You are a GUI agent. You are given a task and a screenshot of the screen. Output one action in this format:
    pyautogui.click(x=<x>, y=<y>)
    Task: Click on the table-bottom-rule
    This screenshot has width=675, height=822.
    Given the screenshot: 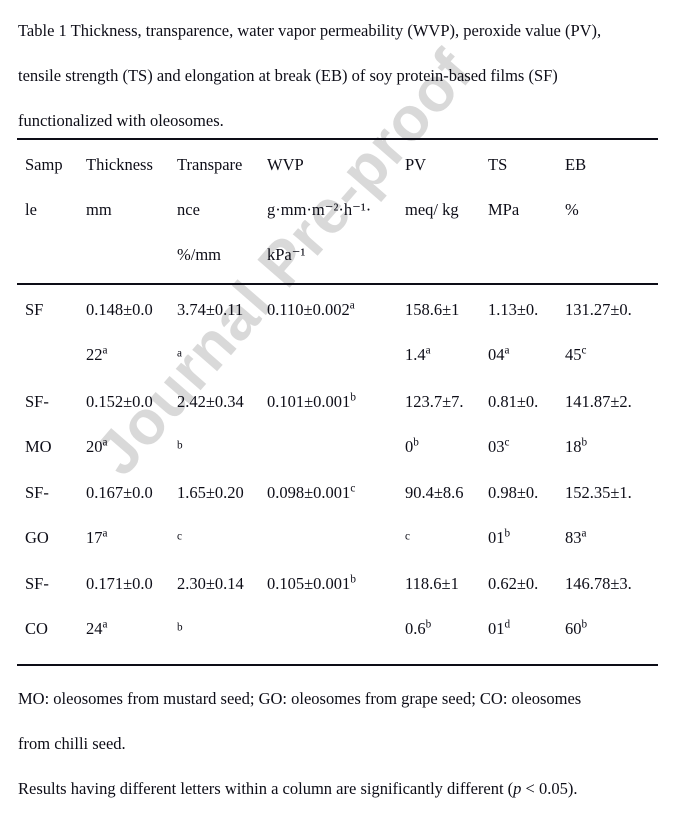 What is the action you would take?
    pyautogui.click(x=337, y=665)
    